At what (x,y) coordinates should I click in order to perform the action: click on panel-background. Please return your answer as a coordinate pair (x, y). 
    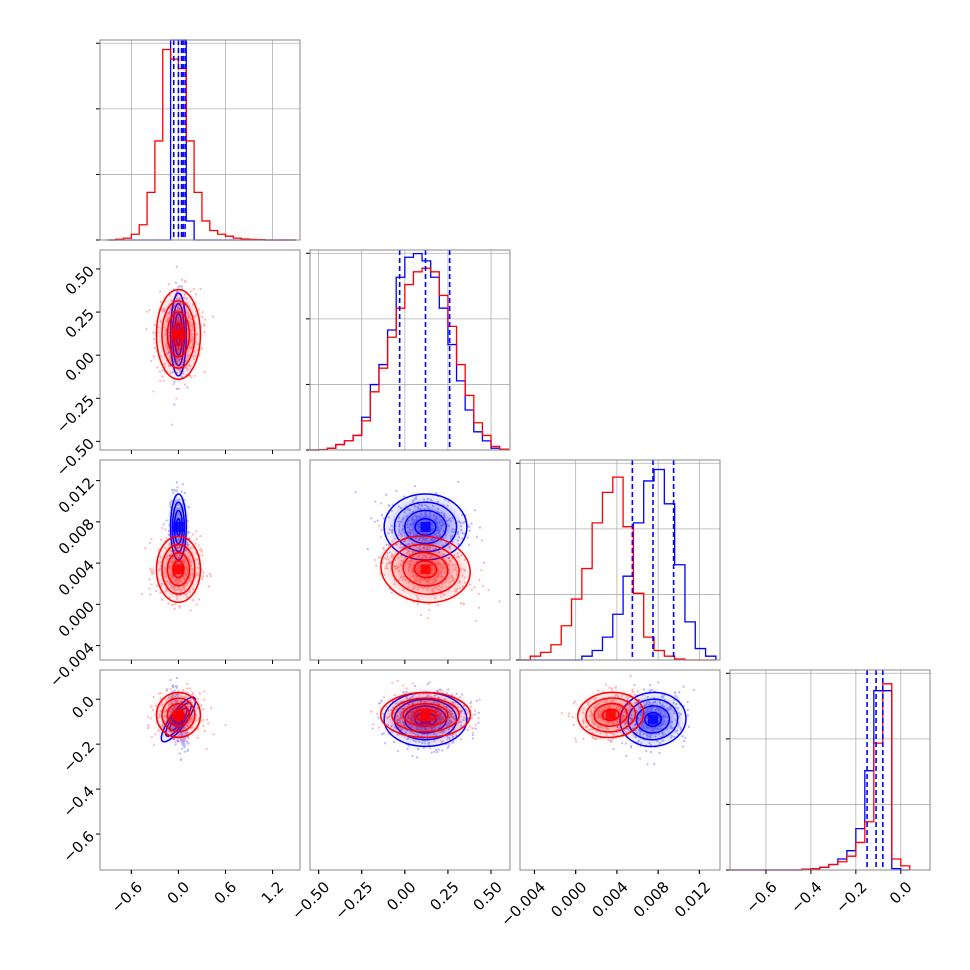
    Looking at the image, I should click on (830, 770).